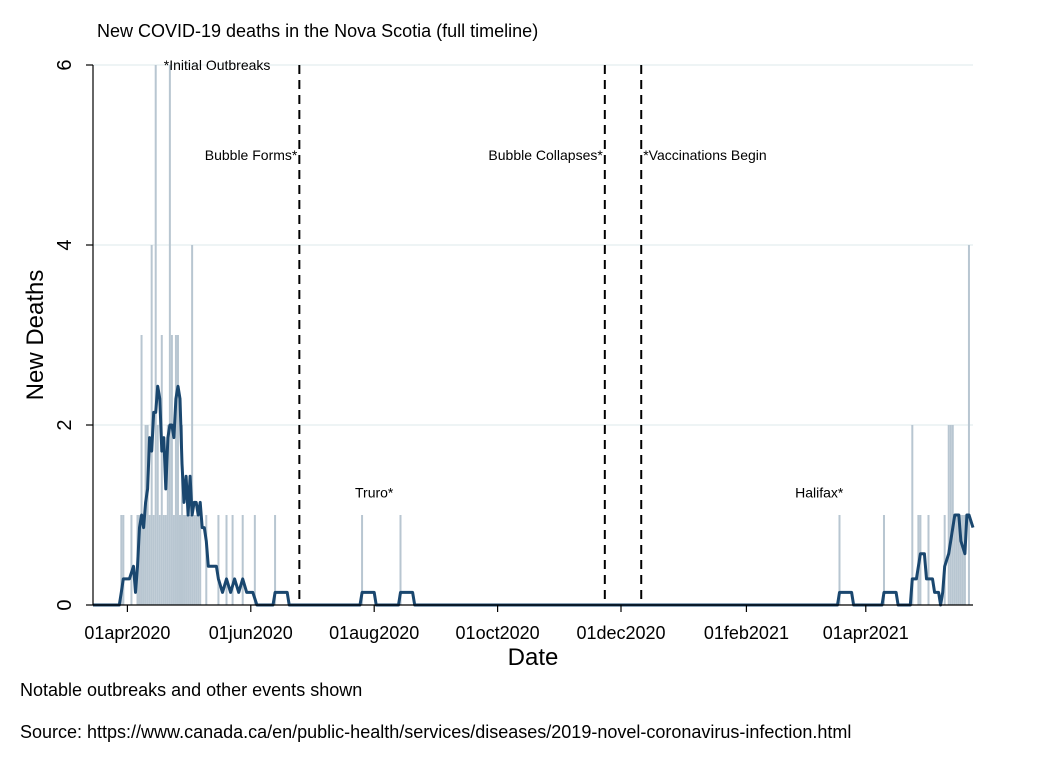 The width and height of the screenshot is (1051, 765). I want to click on x-tick-label: 01apr2020, so click(127, 633).